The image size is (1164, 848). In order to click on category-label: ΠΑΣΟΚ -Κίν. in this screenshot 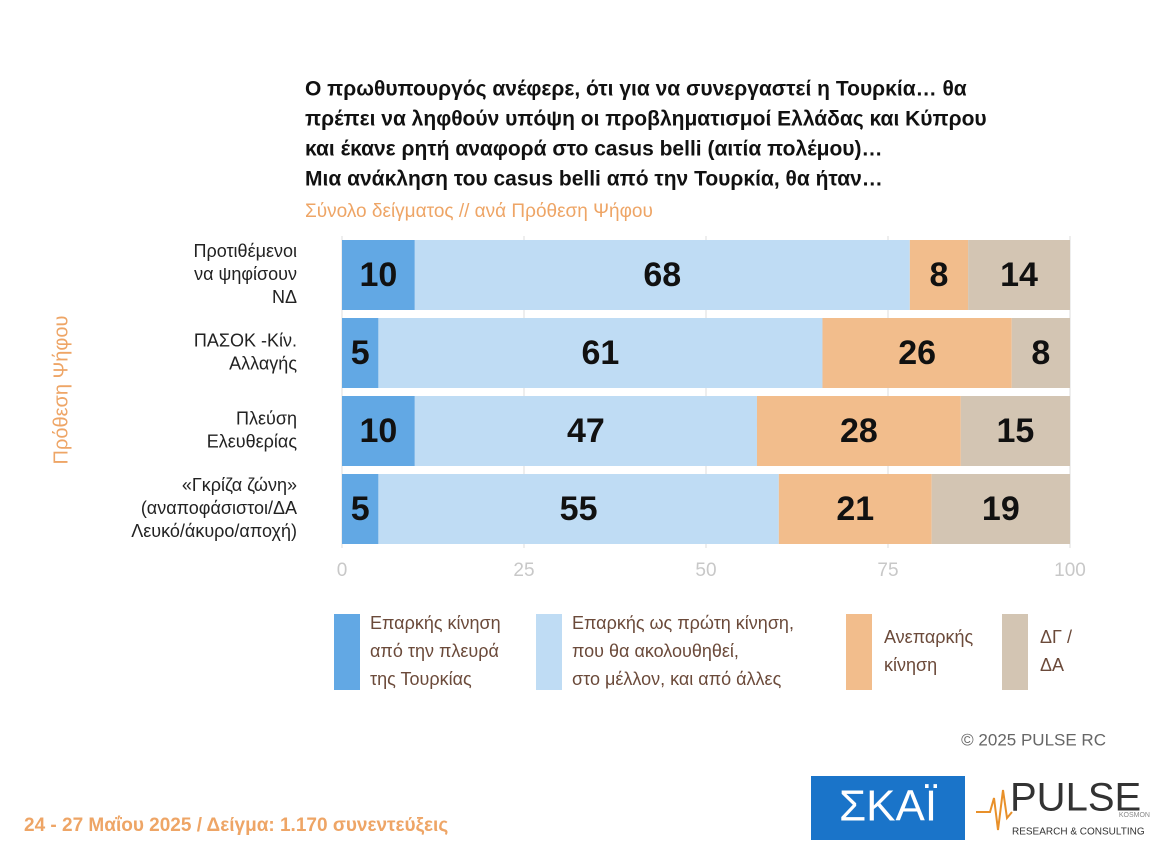, I will do `click(245, 340)`.